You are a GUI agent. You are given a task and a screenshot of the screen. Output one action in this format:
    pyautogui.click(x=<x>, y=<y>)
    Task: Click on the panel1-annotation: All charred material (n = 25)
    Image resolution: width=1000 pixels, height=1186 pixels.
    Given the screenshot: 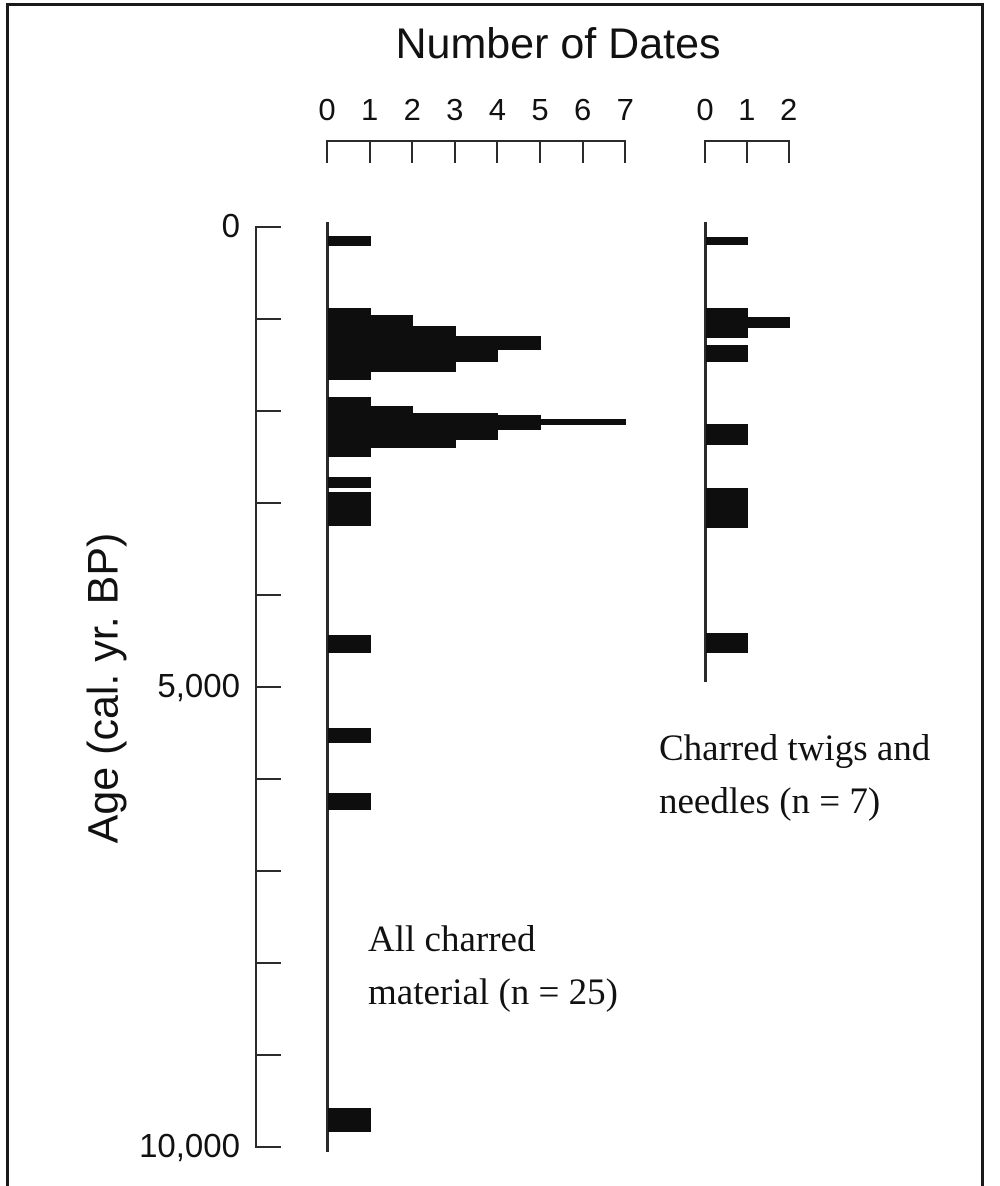 What is the action you would take?
    pyautogui.click(x=493, y=966)
    